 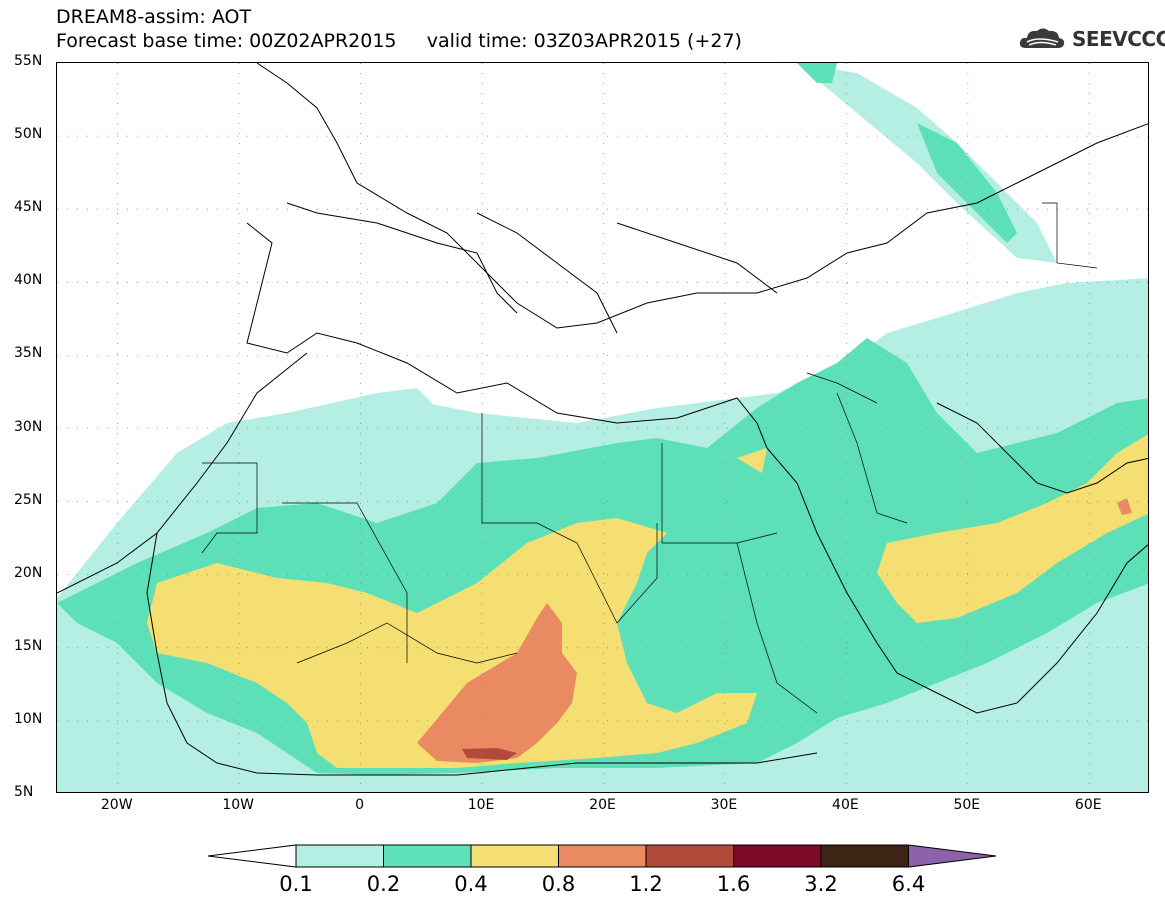 What do you see at coordinates (28, 572) in the screenshot?
I see `lat-tick-label: 20N` at bounding box center [28, 572].